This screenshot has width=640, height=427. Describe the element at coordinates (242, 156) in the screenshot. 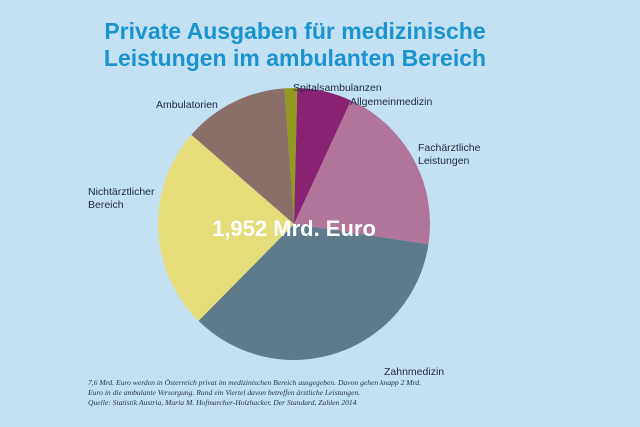

I see `pie-slice-ambulatorien` at that location.